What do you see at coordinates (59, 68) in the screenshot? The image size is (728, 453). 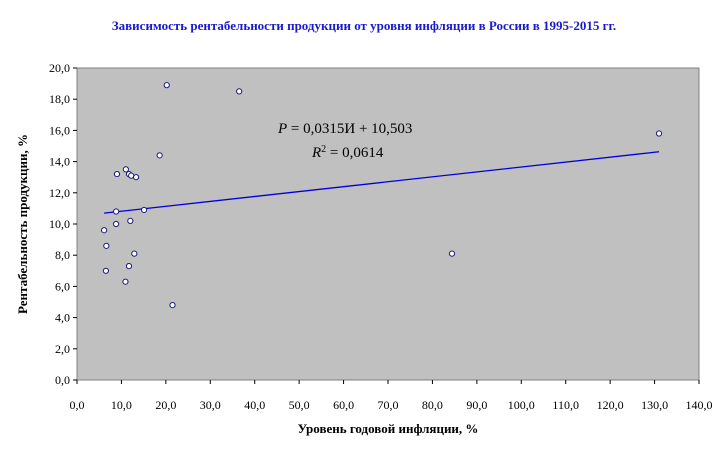 I see `y-tick-label: 20,0` at bounding box center [59, 68].